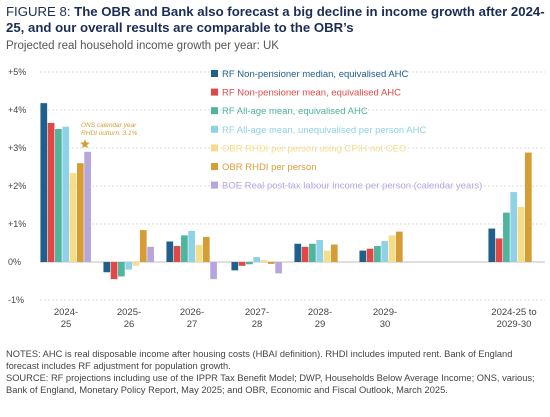 This screenshot has width=550, height=417. I want to click on x-tick-label: 2027-, so click(257, 312).